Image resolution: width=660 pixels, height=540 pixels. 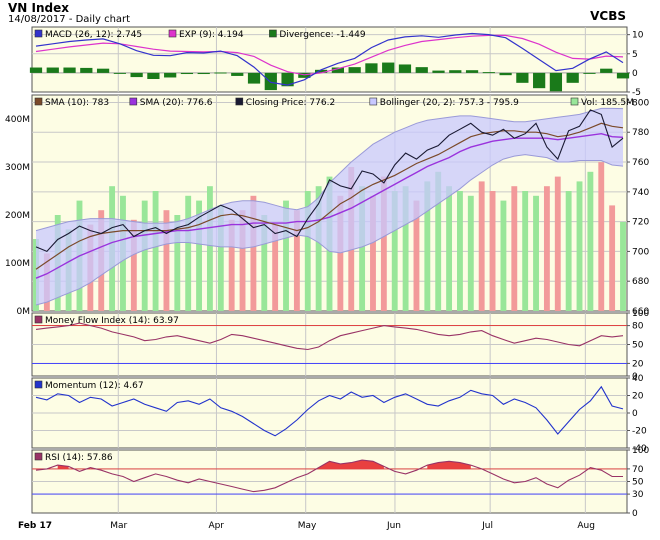 I want to click on momentum-tick-label: 40, so click(x=638, y=379).